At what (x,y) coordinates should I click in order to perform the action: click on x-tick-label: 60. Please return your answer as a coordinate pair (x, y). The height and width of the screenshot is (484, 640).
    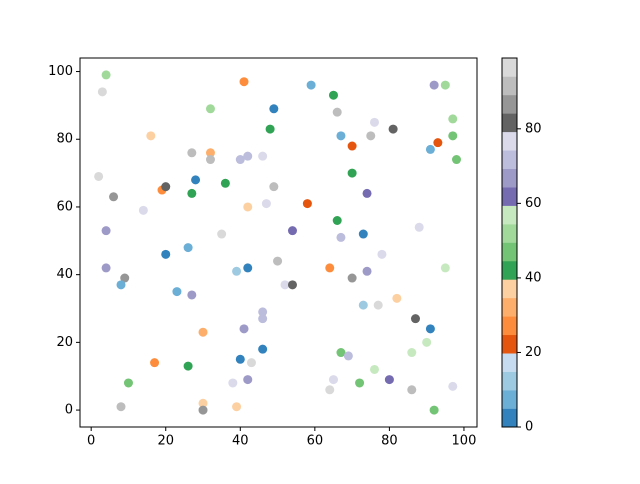
    Looking at the image, I should click on (315, 441).